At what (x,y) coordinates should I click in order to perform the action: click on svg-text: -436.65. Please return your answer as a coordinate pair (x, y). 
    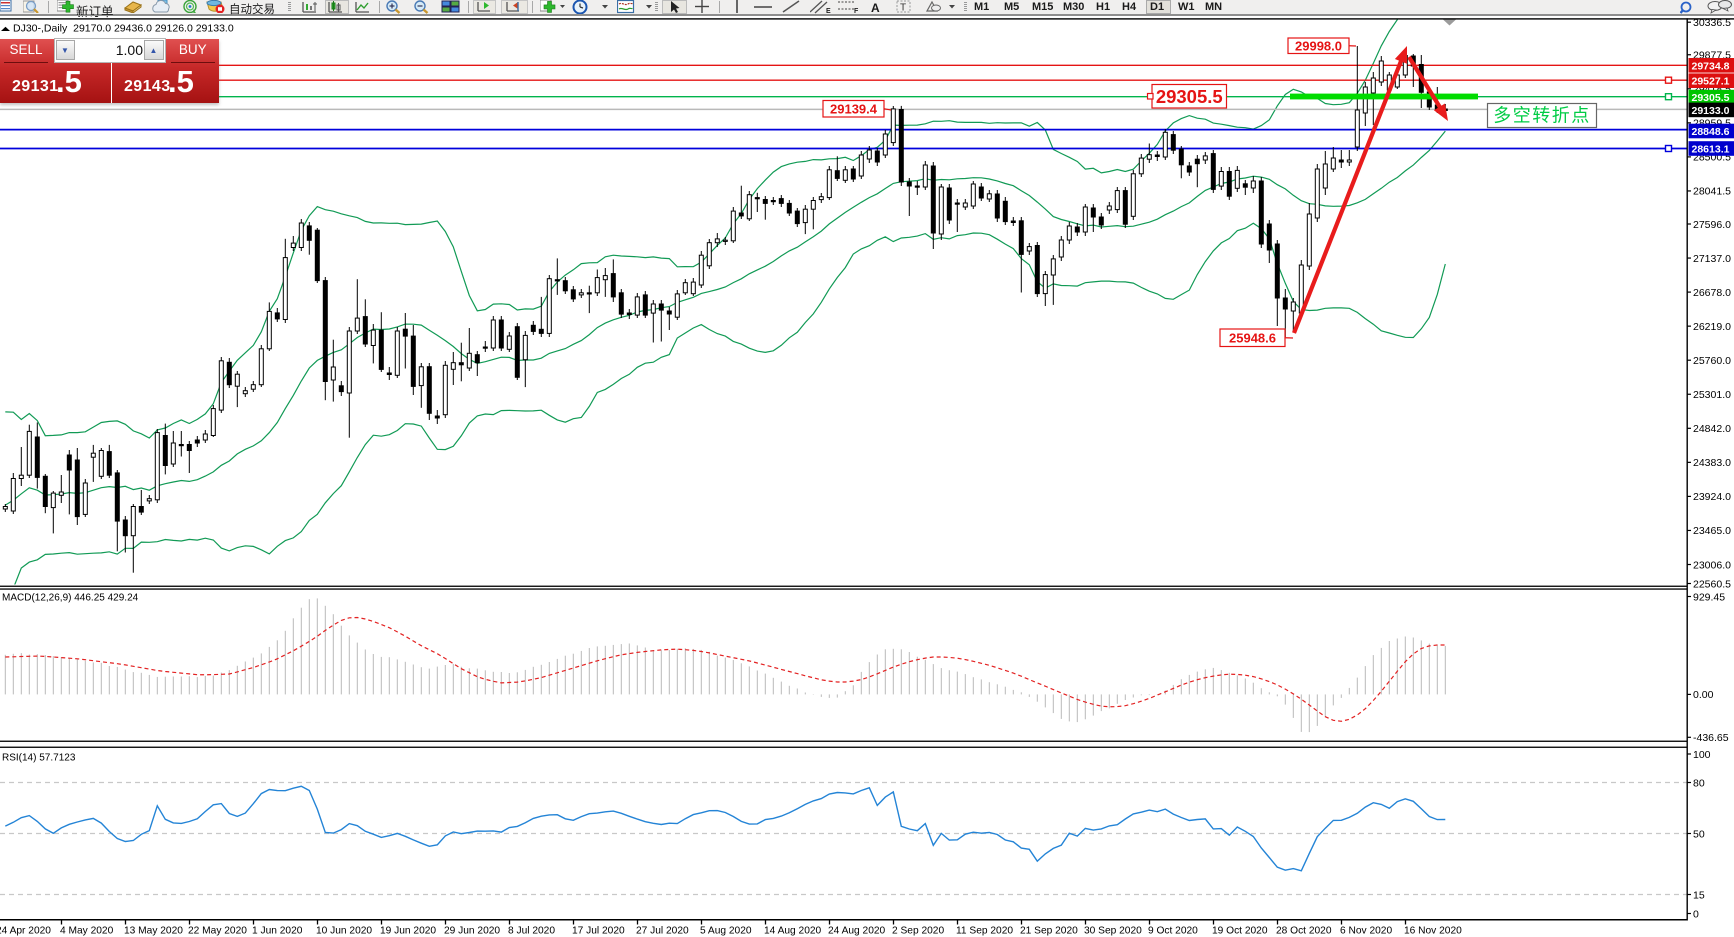
    Looking at the image, I should click on (1711, 738).